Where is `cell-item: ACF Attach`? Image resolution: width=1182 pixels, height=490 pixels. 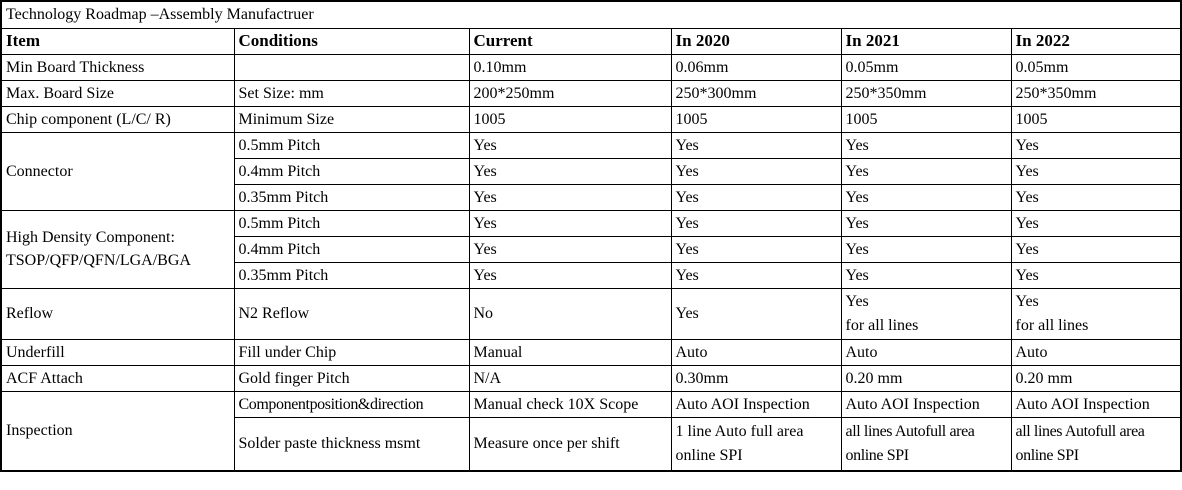 cell-item: ACF Attach is located at coordinates (117, 378).